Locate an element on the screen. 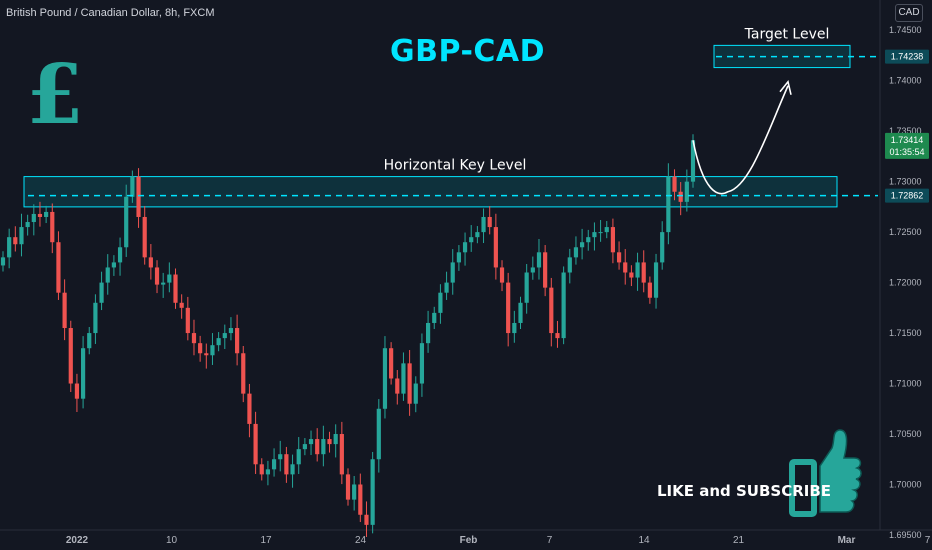 This screenshot has width=932, height=550. price-tick-label: 1.72000 is located at coordinates (905, 283).